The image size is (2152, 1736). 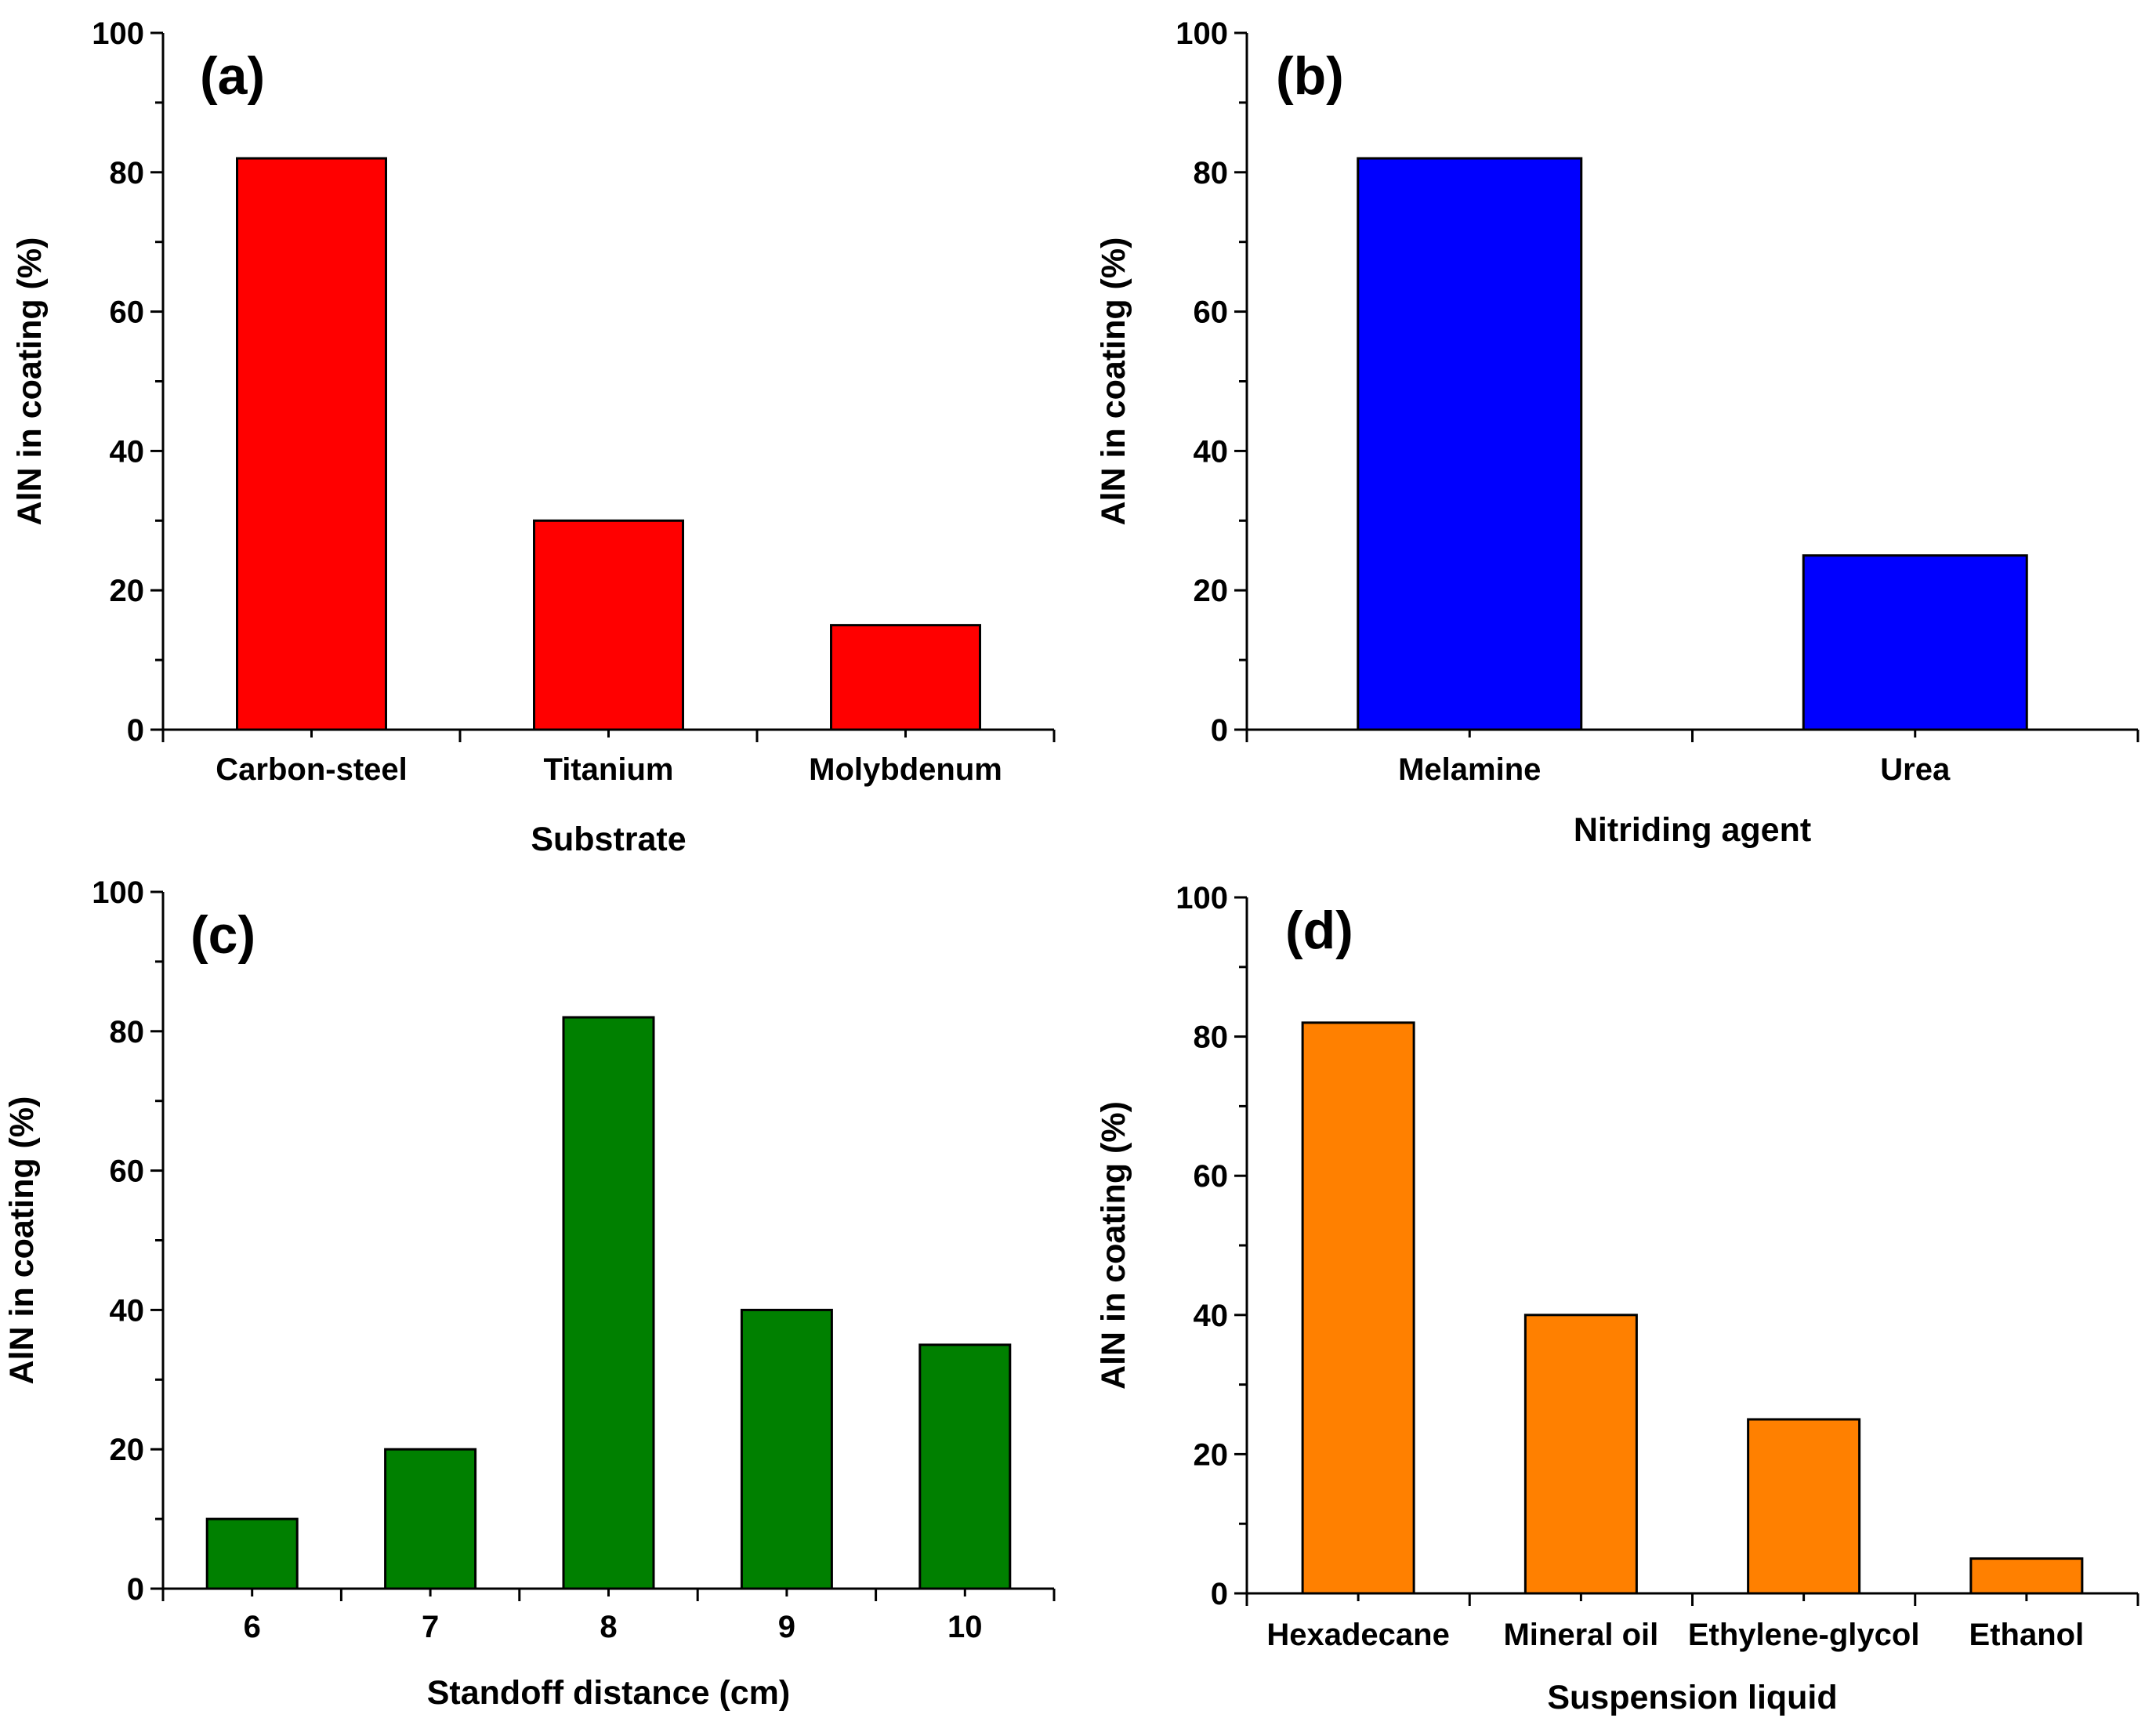 What do you see at coordinates (1580, 1454) in the screenshot?
I see `bar-mineral-oil` at bounding box center [1580, 1454].